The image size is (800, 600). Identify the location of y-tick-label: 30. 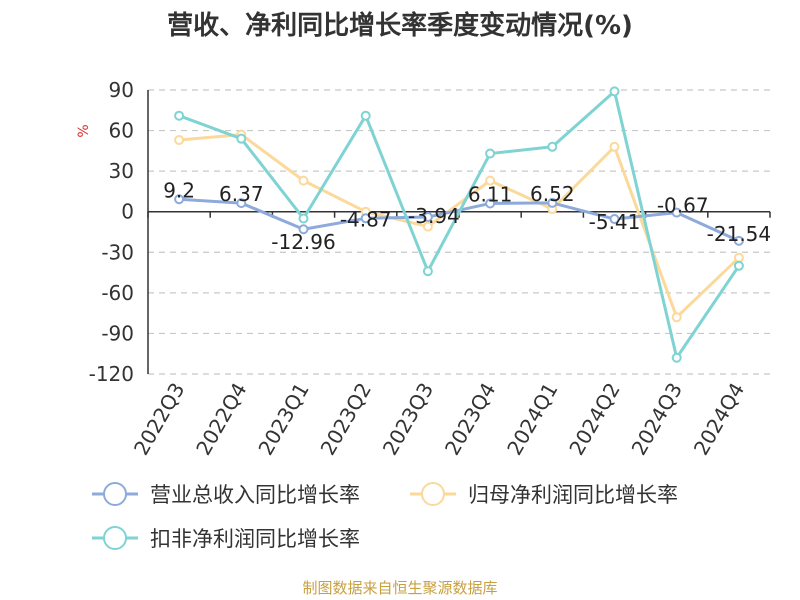
(121, 171).